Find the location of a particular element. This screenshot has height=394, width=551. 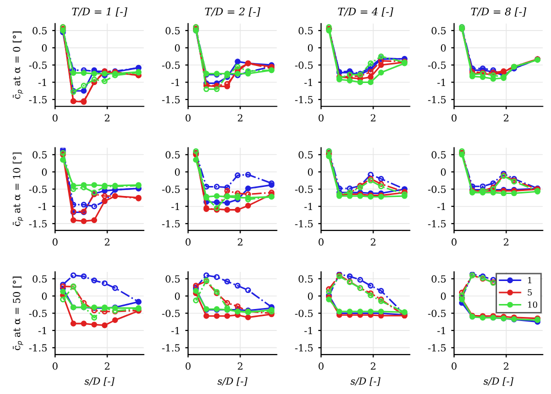

y-axis-title: c̄$_{p}$ at α = 0 [°] is located at coordinates (18, 65).